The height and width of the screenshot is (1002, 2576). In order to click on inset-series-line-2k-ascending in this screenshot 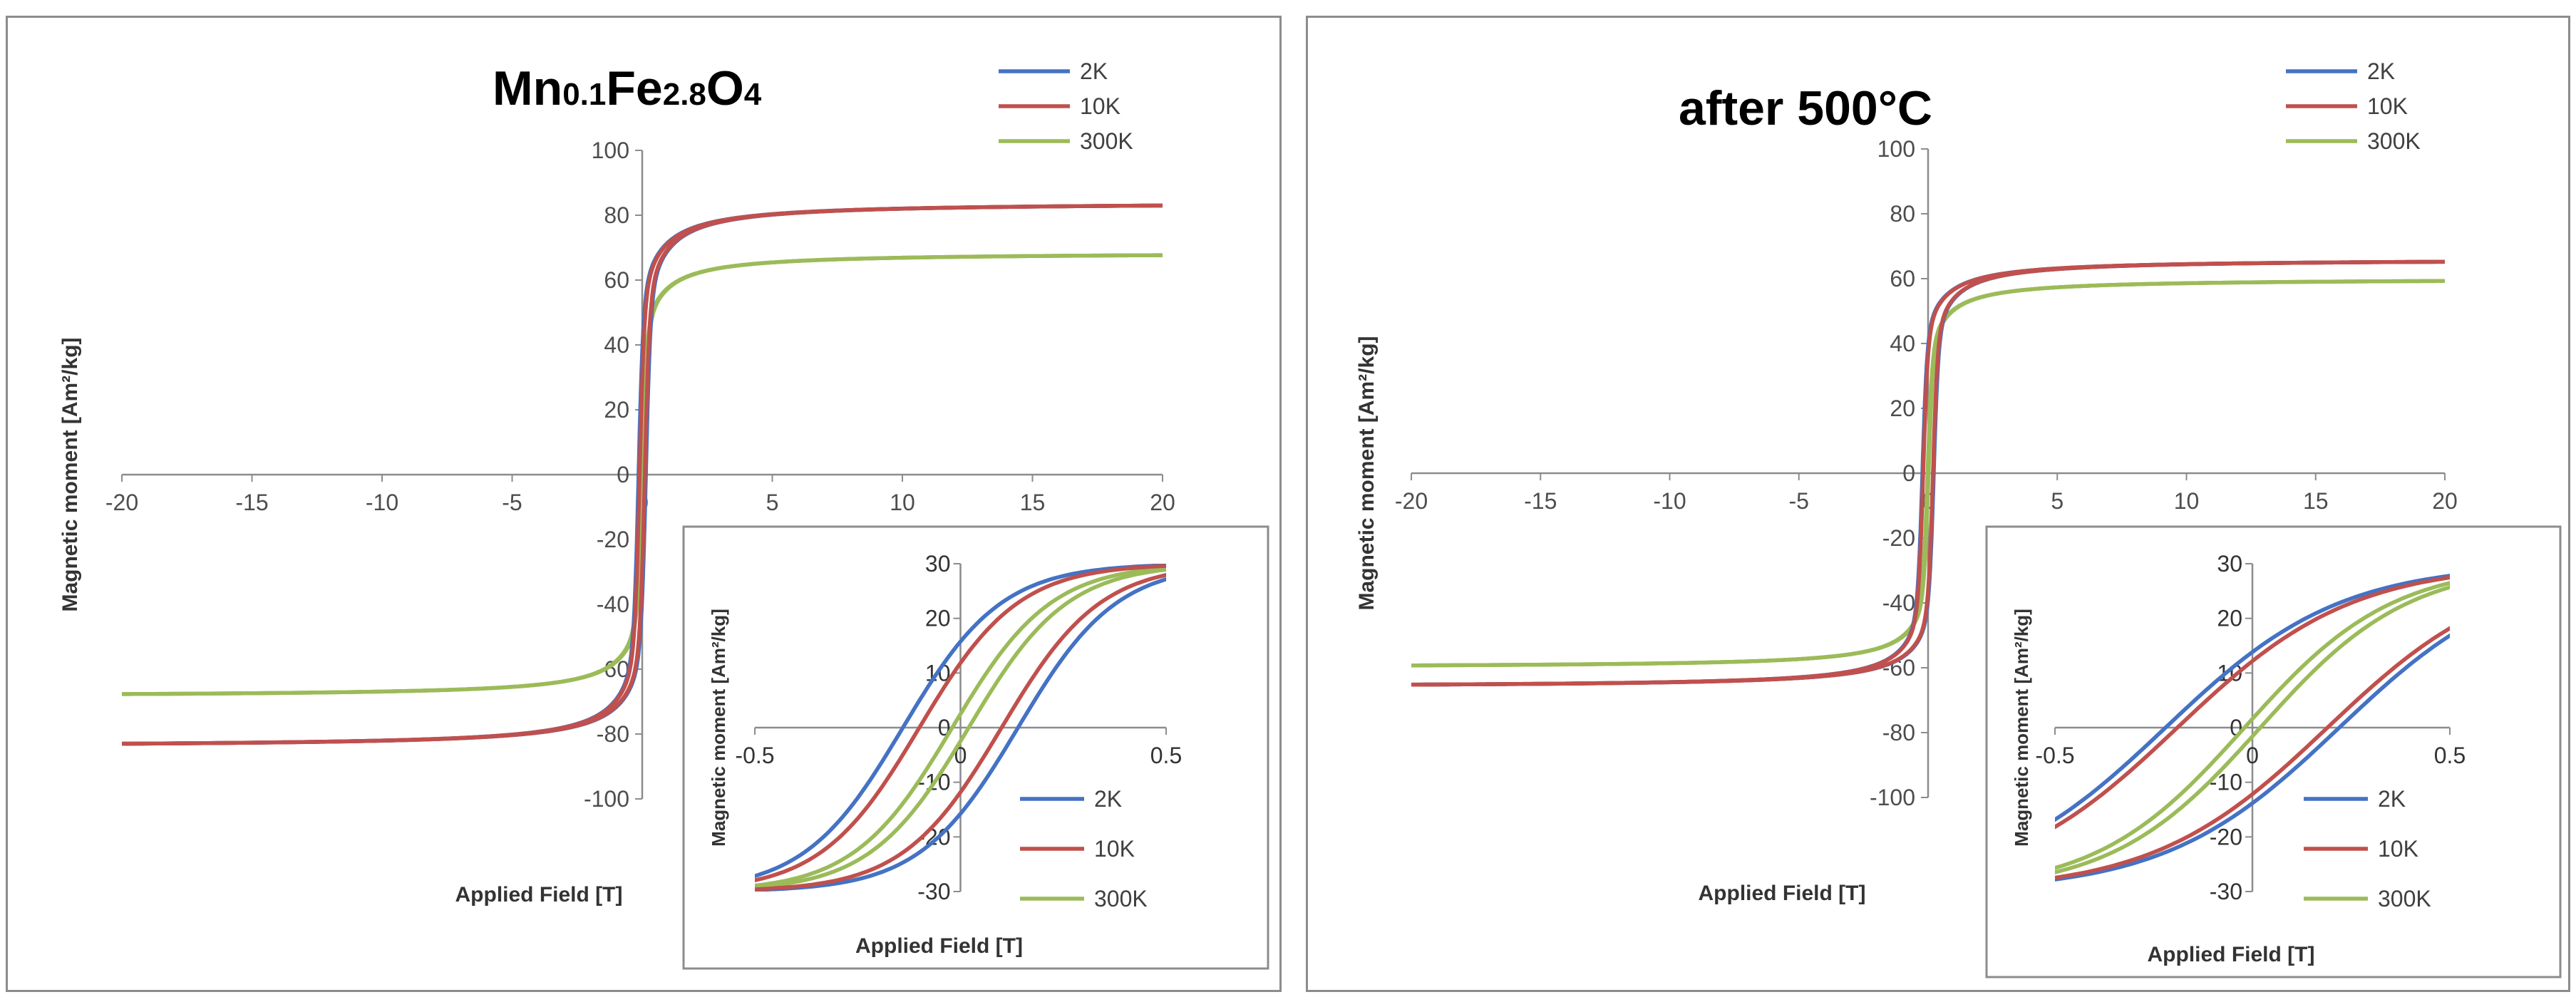, I will do `click(2252, 758)`.